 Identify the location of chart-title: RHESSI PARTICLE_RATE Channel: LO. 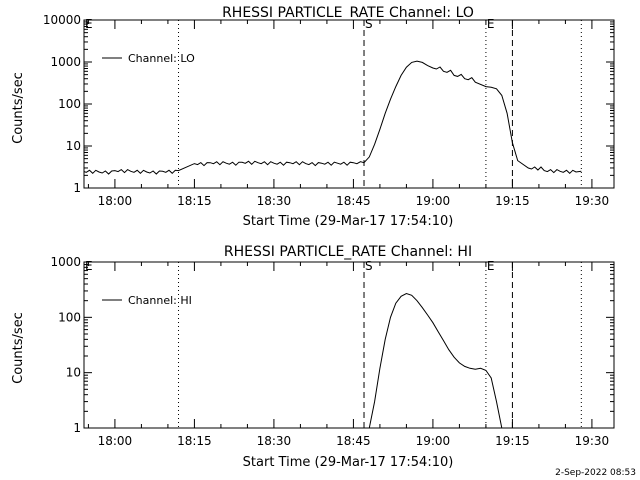
(348, 13).